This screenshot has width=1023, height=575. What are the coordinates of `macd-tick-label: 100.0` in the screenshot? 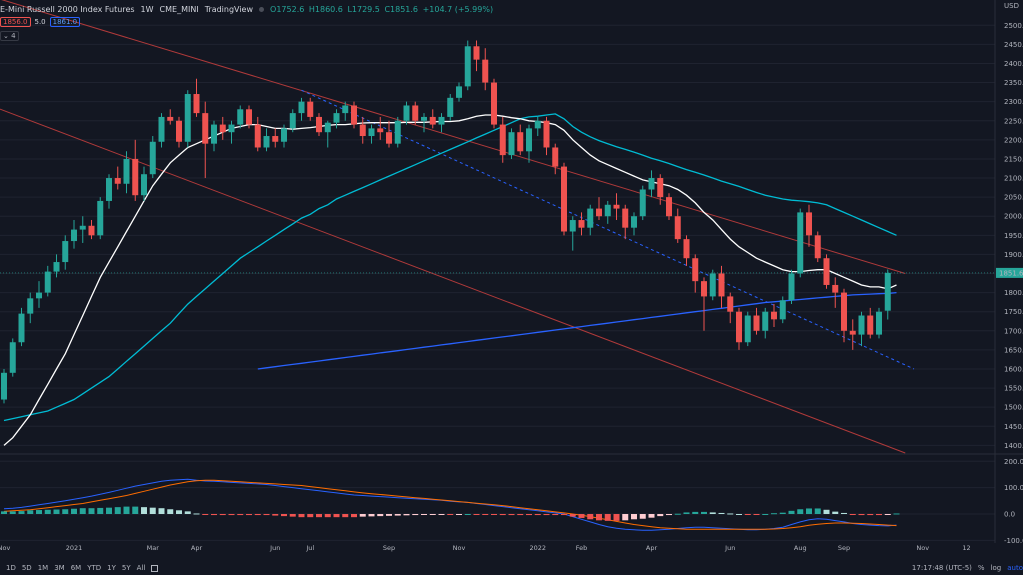 It's located at (1013, 488).